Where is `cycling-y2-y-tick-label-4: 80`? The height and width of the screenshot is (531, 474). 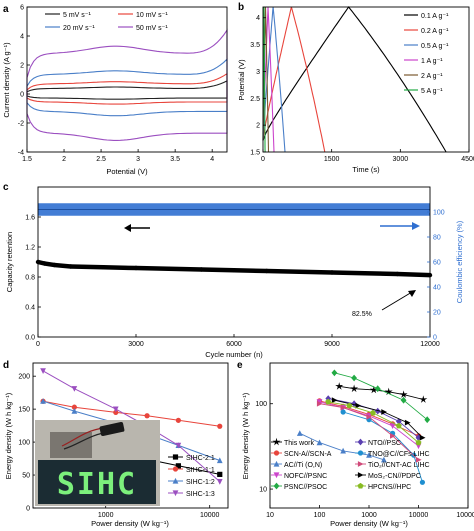
cycling-y2-y-tick-label-4: 80 is located at coordinates (437, 238).